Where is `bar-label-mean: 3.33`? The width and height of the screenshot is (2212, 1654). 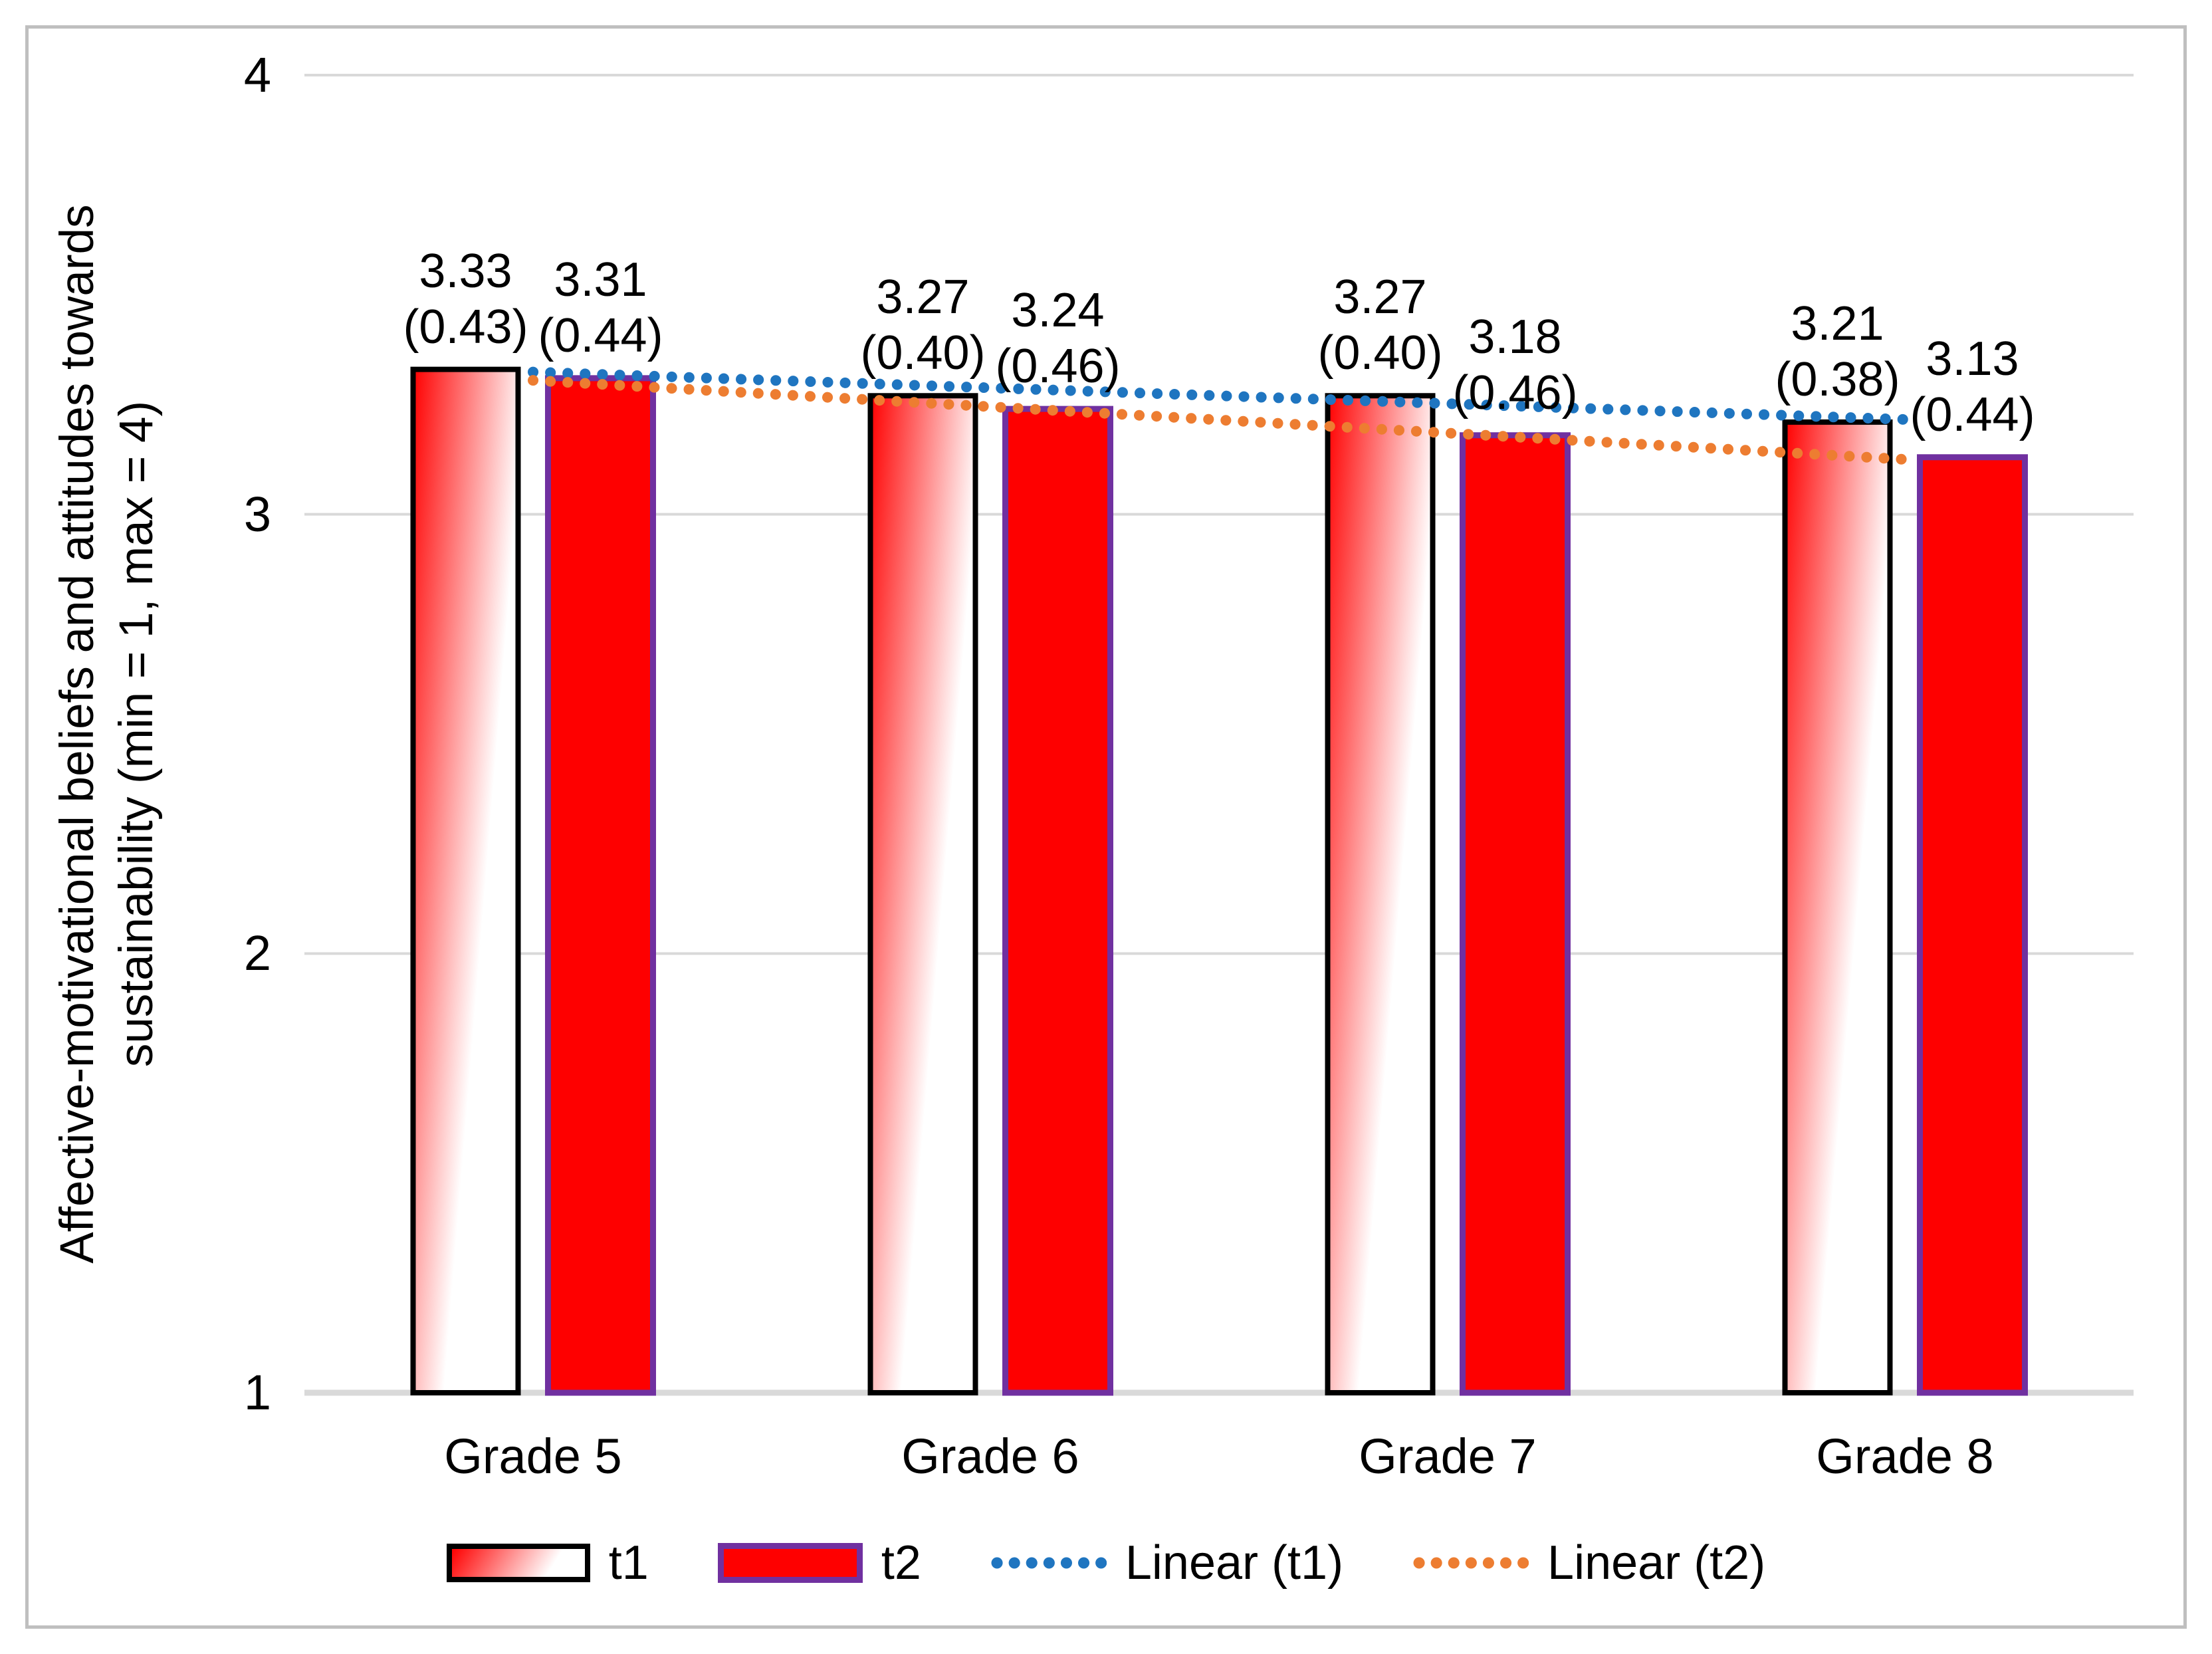 bar-label-mean: 3.33 is located at coordinates (466, 271).